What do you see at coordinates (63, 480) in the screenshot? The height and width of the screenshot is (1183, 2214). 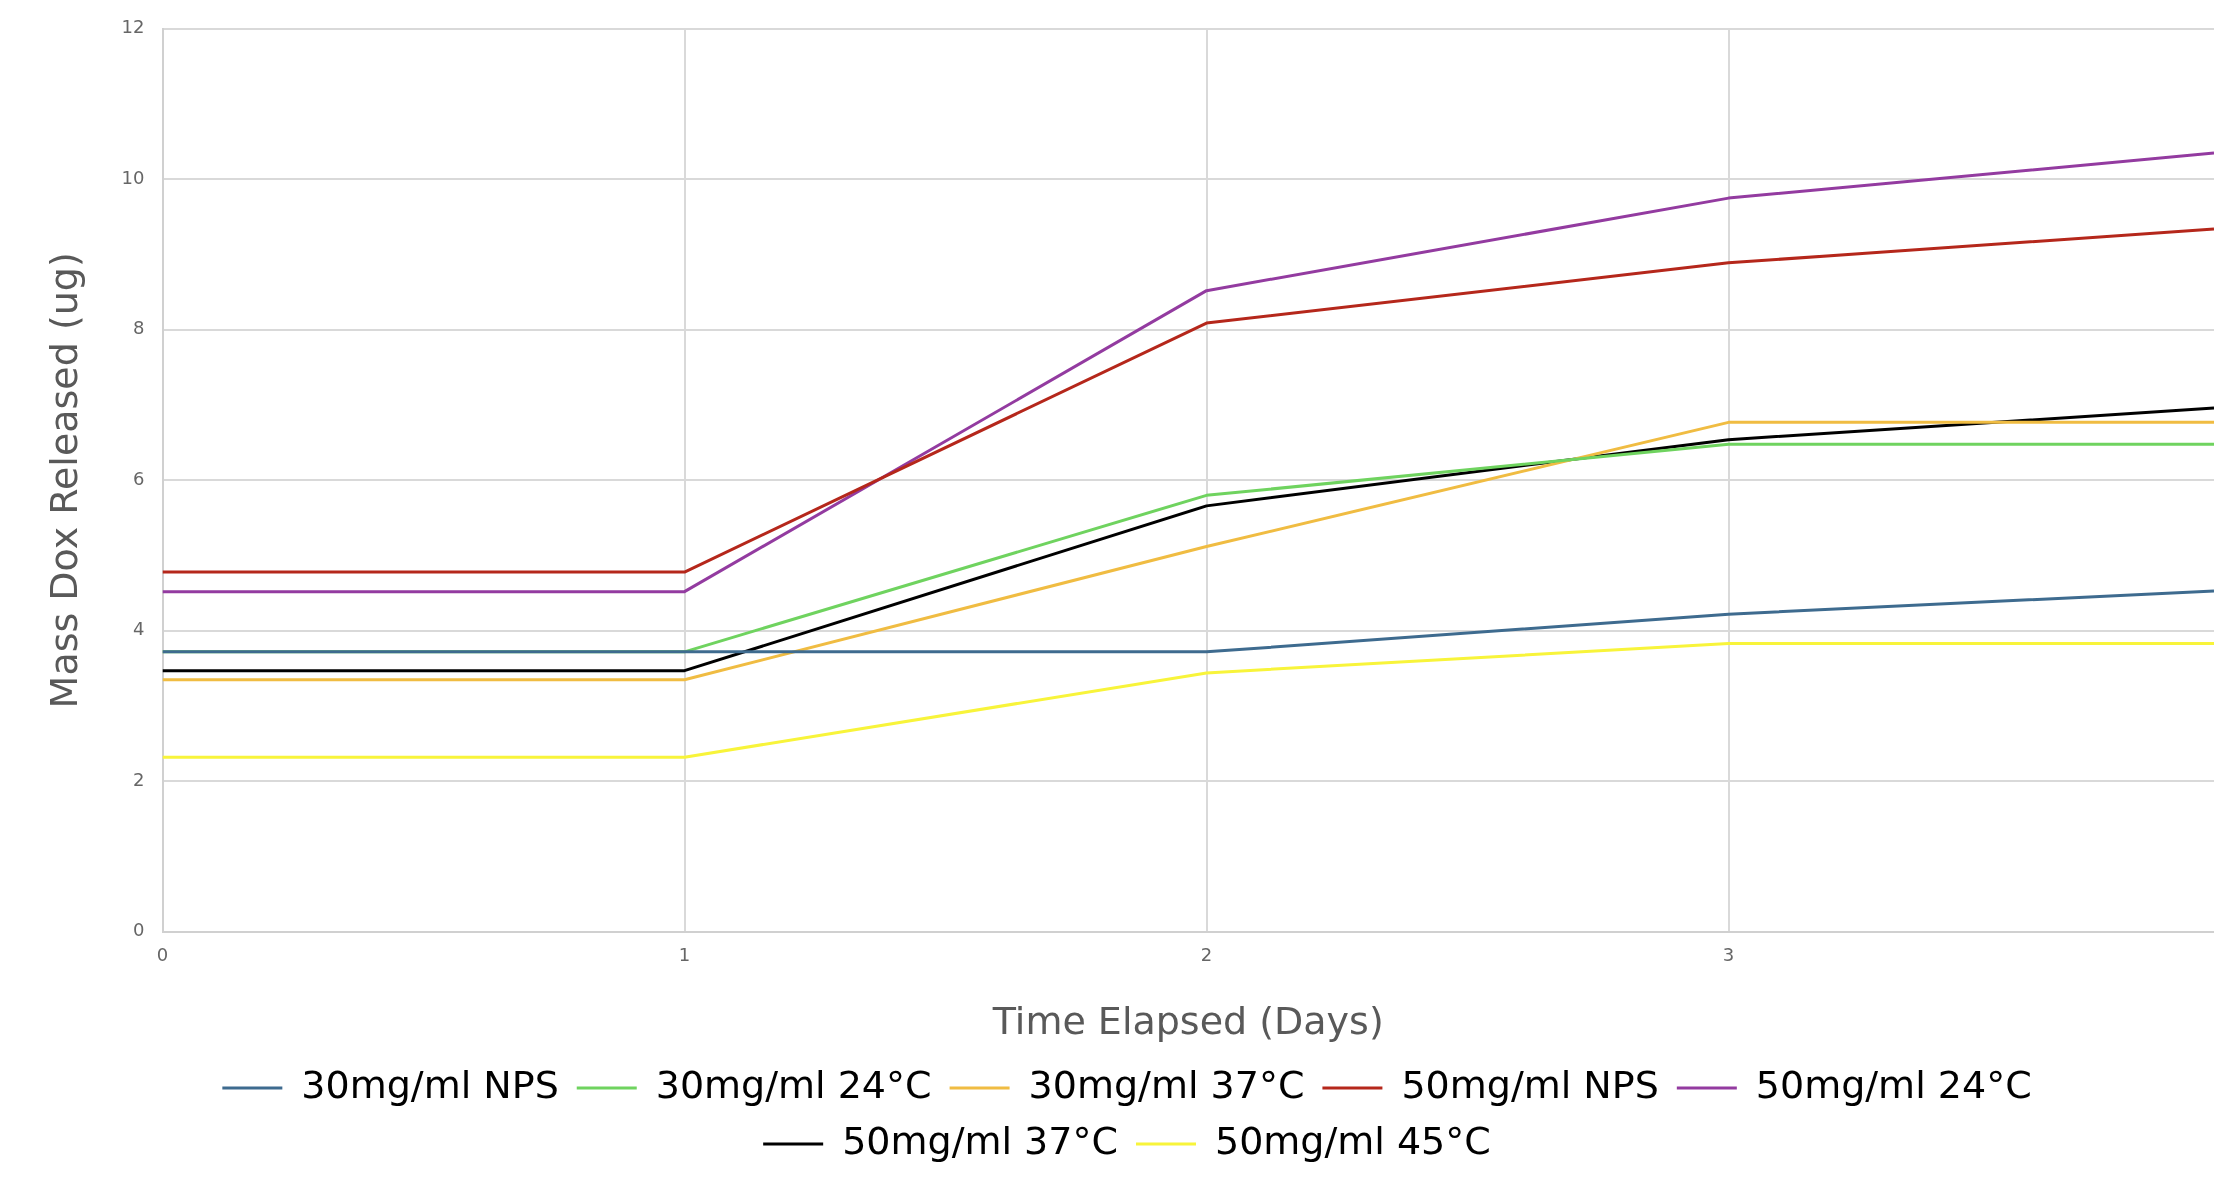 I see `y-axis-title: Mass Dox Released (ug)` at bounding box center [63, 480].